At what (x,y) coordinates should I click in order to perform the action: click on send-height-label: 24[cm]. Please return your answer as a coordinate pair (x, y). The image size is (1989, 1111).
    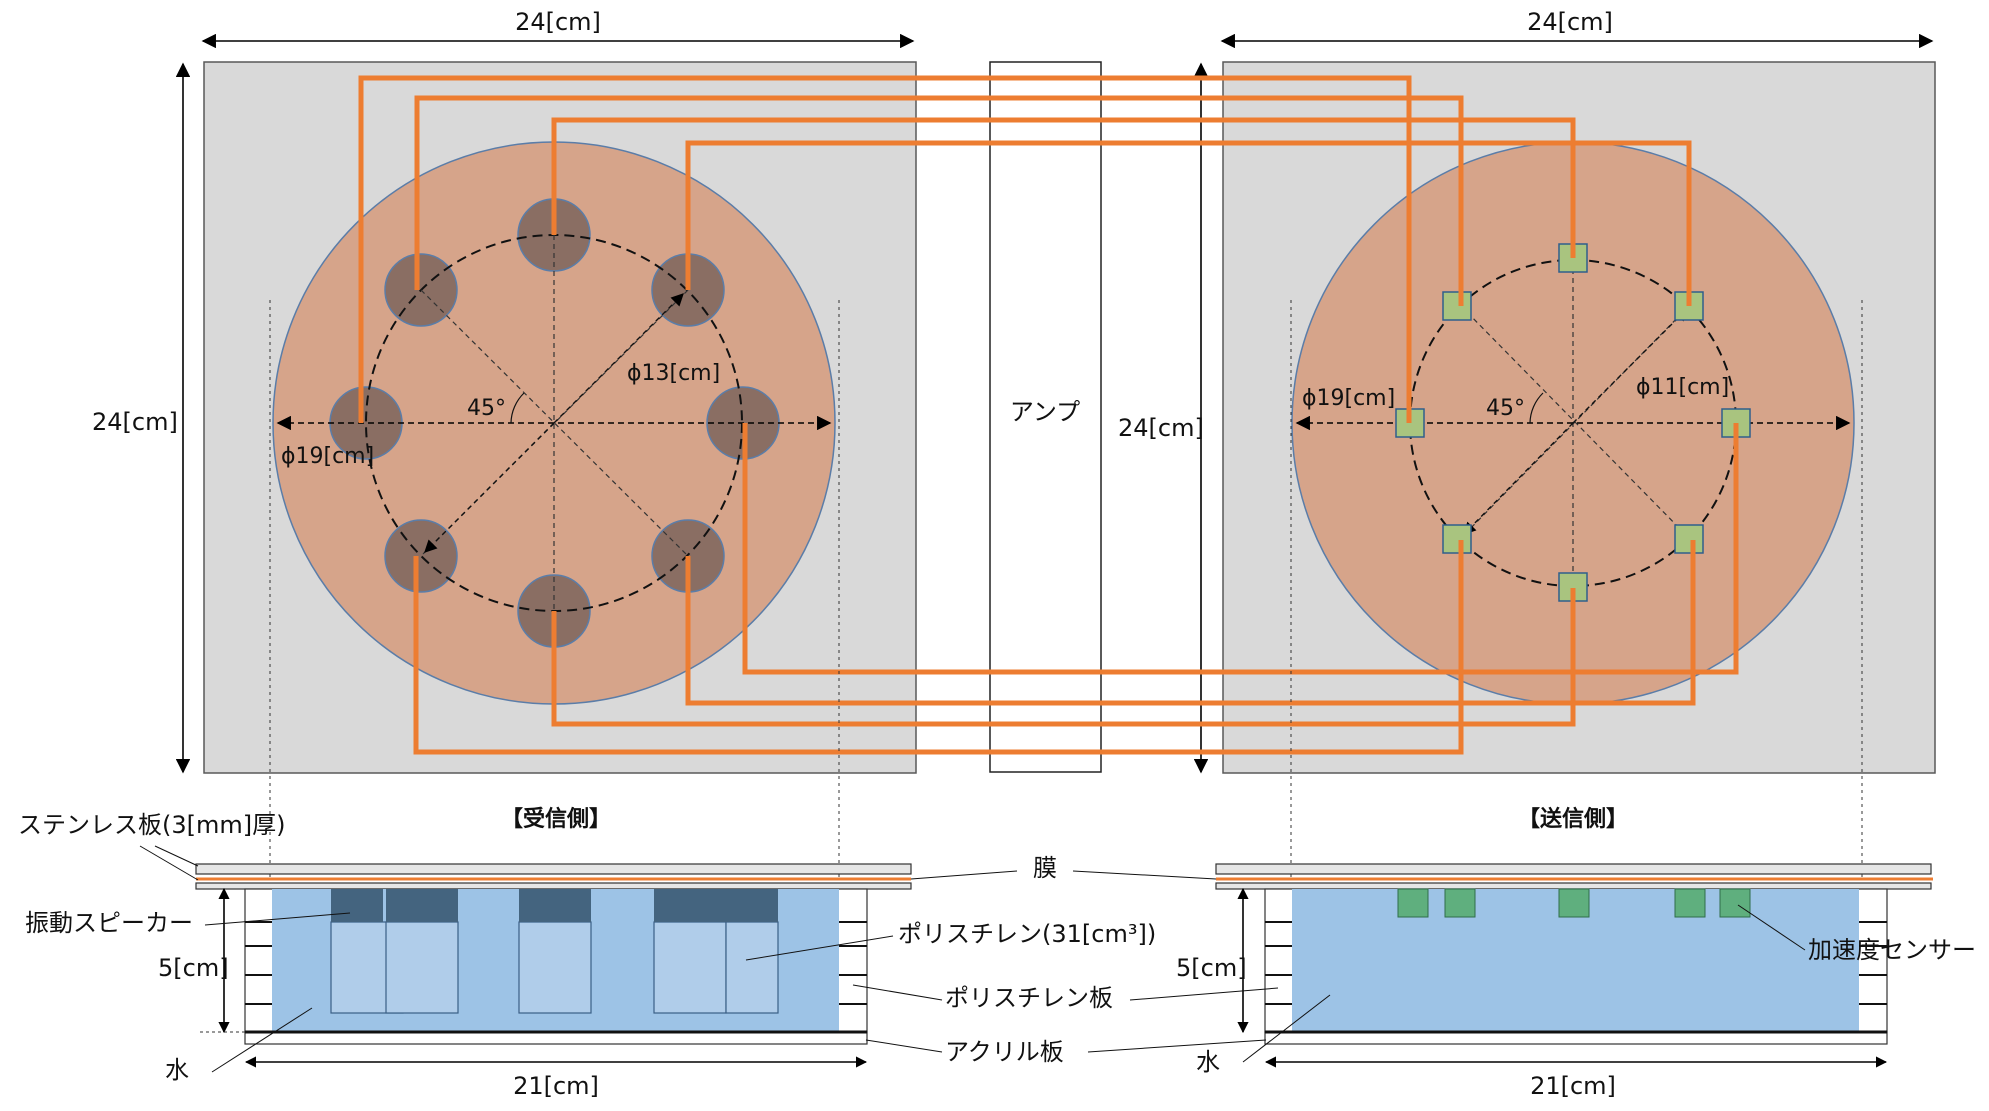
    Looking at the image, I should click on (1161, 428).